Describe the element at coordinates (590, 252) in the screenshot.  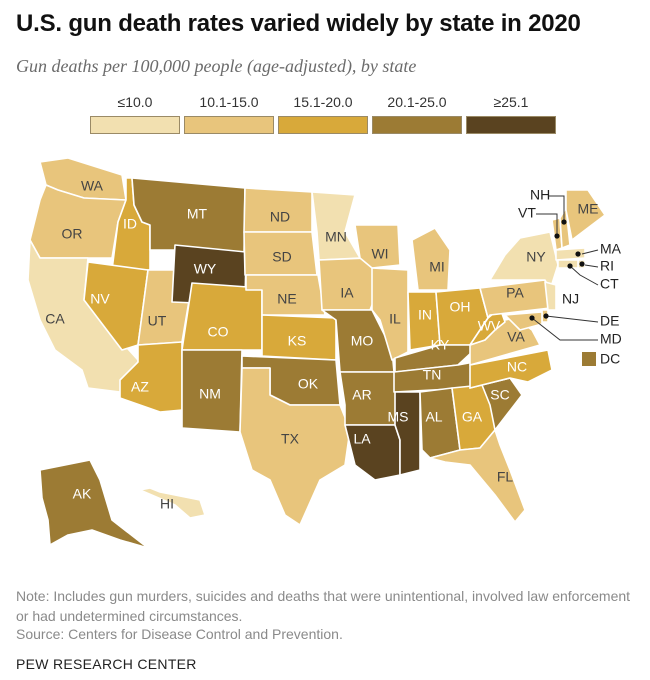
I see `leader-line-ma` at that location.